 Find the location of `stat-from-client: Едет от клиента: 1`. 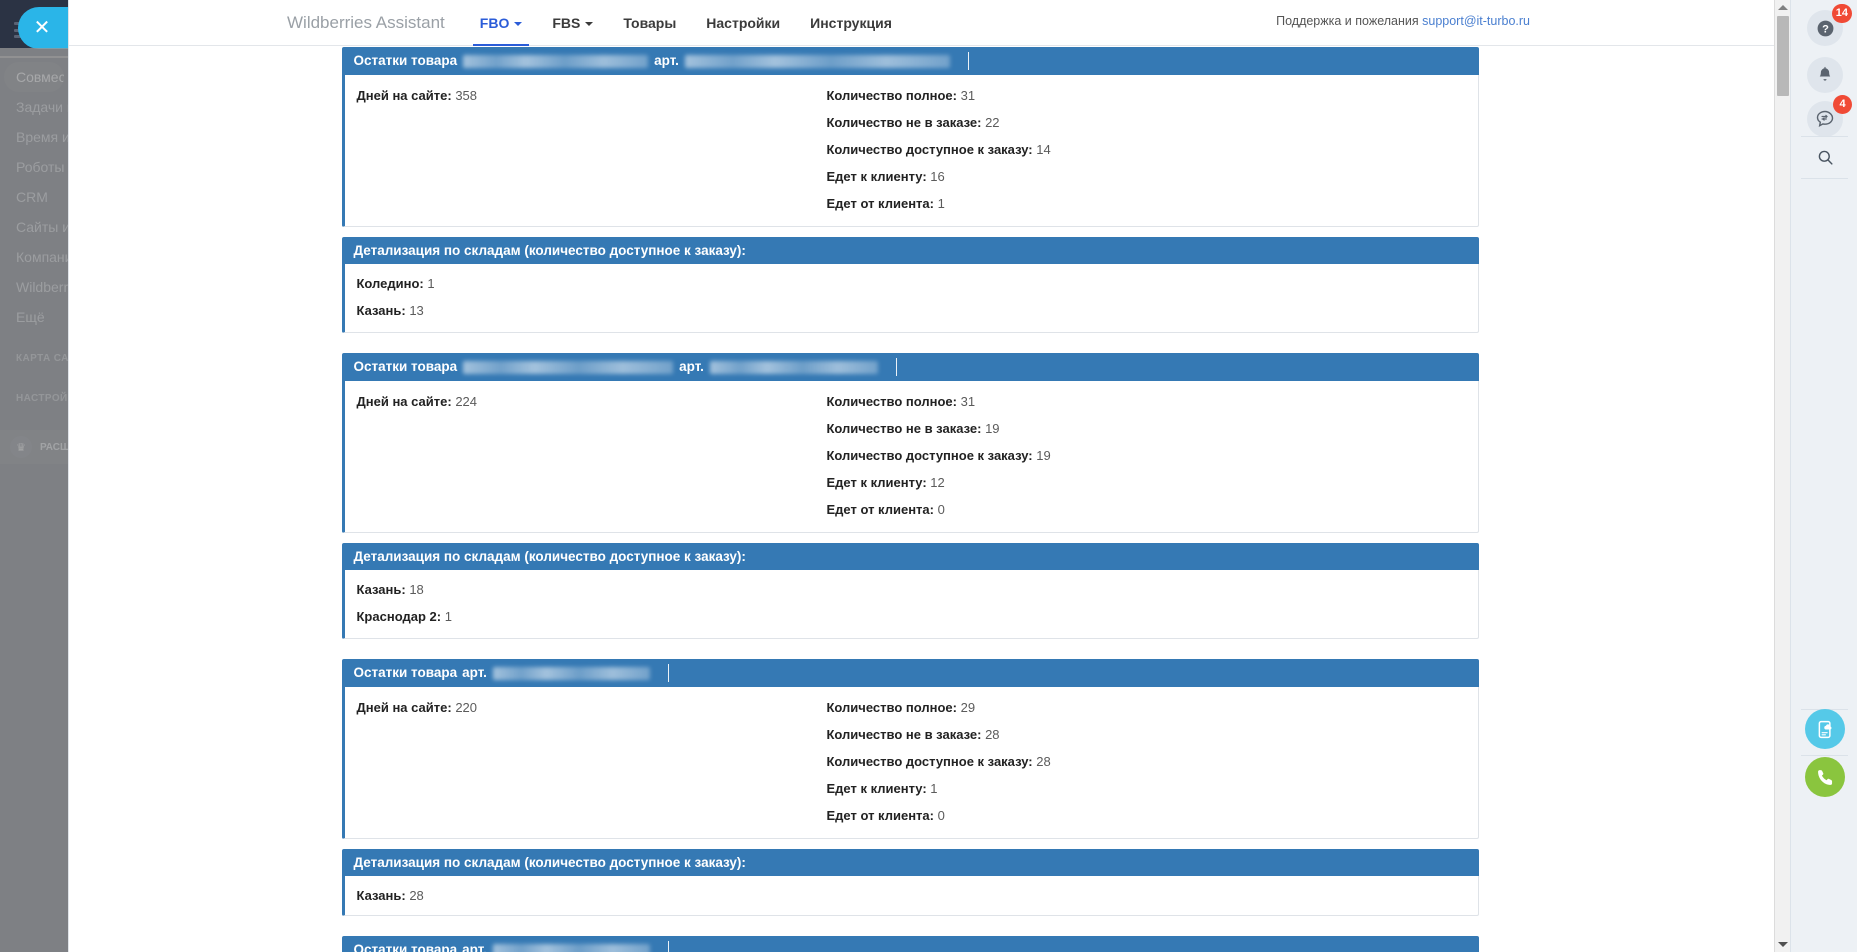

stat-from-client: Едет от клиента: 1 is located at coordinates (1146, 203).